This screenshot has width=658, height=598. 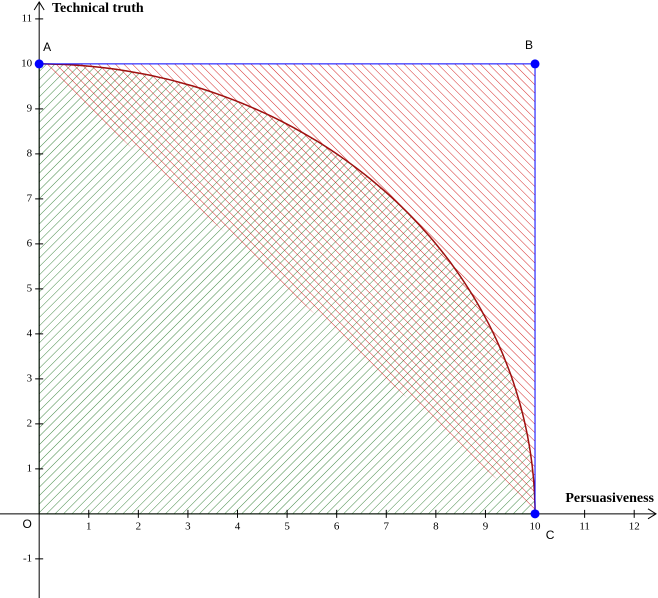 What do you see at coordinates (30, 153) in the screenshot?
I see `y-tick-label: 8` at bounding box center [30, 153].